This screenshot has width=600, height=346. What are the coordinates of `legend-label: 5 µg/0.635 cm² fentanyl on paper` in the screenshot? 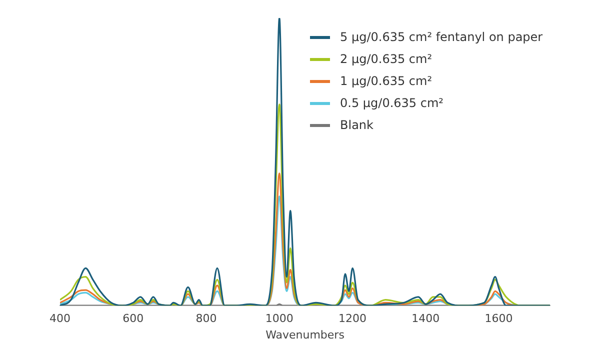 It's located at (441, 37).